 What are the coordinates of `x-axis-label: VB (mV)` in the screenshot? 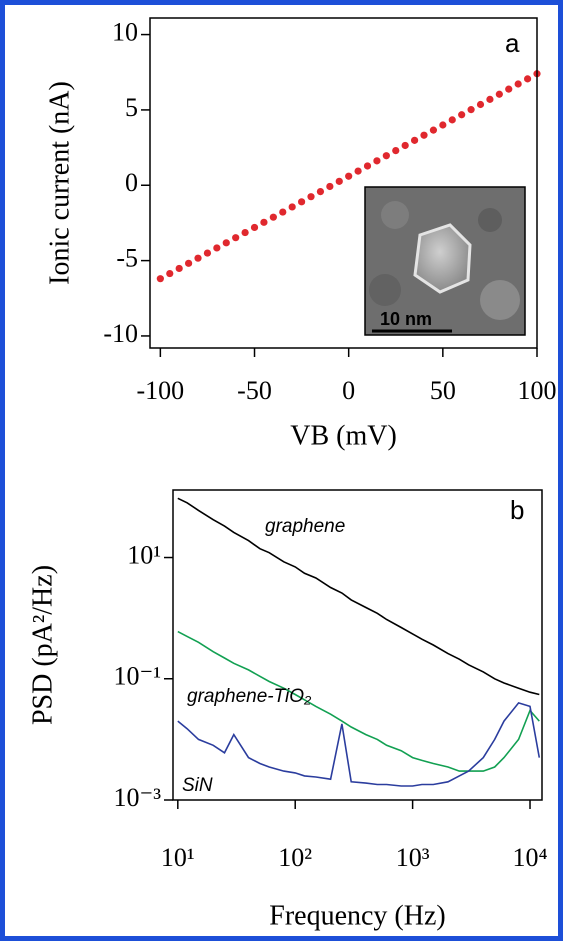 It's located at (343, 435).